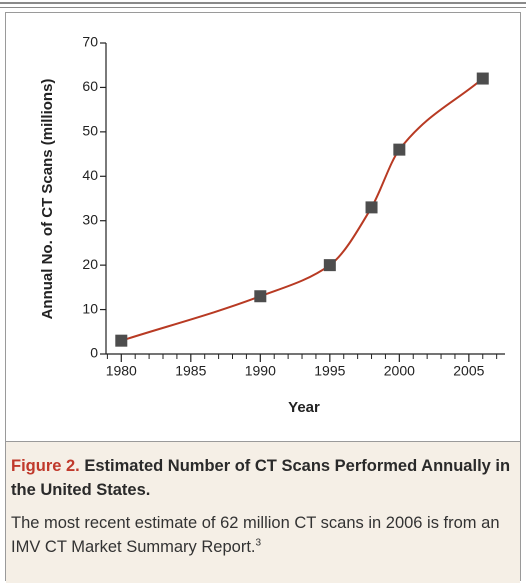 This screenshot has width=526, height=586. Describe the element at coordinates (121, 371) in the screenshot. I see `x-tick-label: 1980` at that location.